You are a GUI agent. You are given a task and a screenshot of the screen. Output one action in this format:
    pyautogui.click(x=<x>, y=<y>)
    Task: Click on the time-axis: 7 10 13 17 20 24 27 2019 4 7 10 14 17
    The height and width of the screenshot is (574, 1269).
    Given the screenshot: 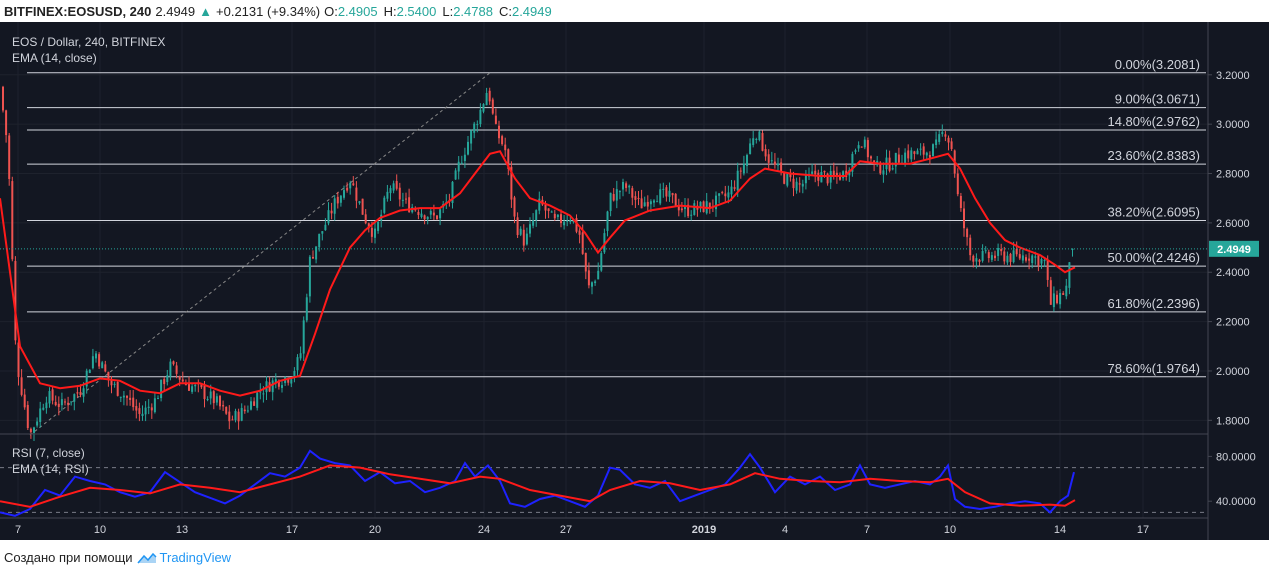 What is the action you would take?
    pyautogui.click(x=582, y=530)
    